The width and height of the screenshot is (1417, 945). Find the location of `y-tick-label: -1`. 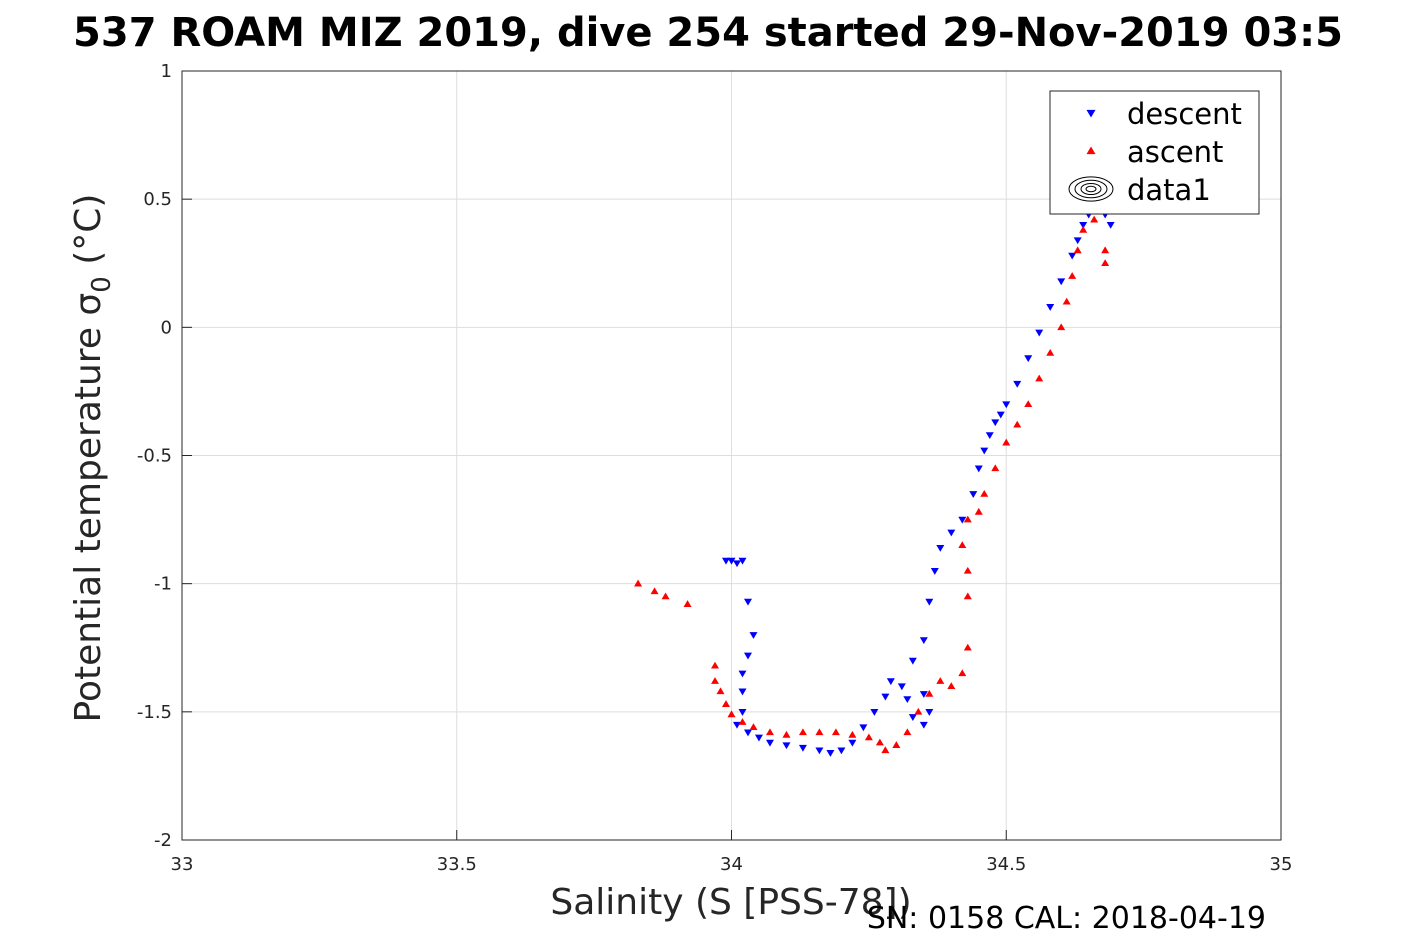

y-tick-label: -1 is located at coordinates (163, 584).